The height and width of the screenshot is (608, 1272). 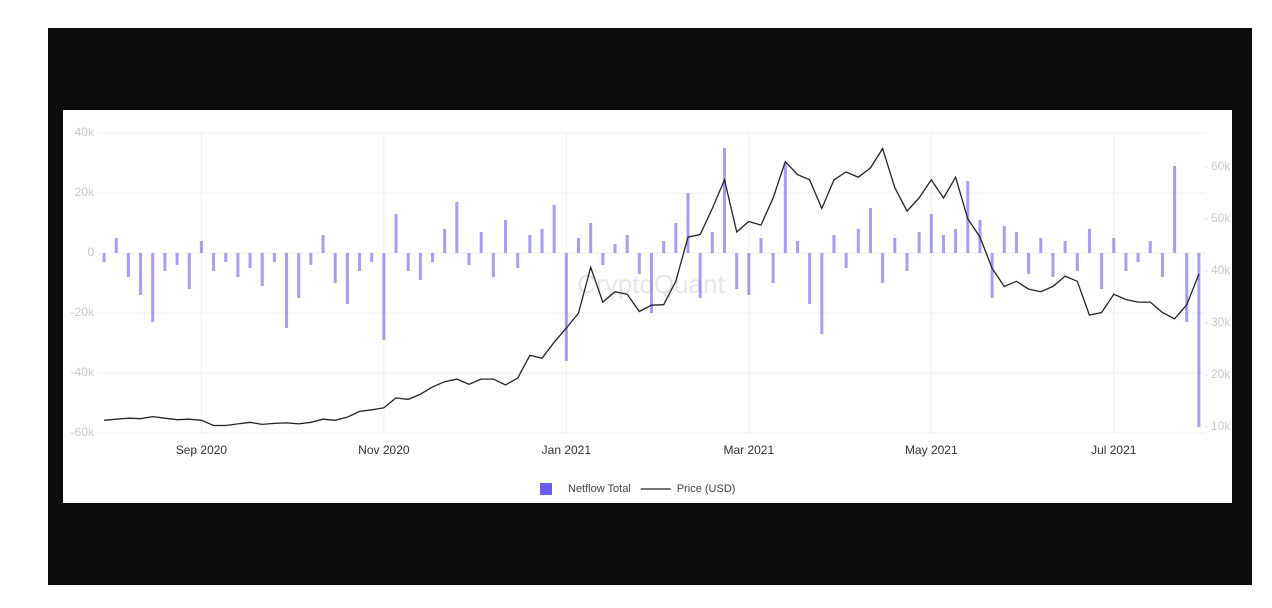 I want to click on y2-tick-label: 40k, so click(x=1221, y=270).